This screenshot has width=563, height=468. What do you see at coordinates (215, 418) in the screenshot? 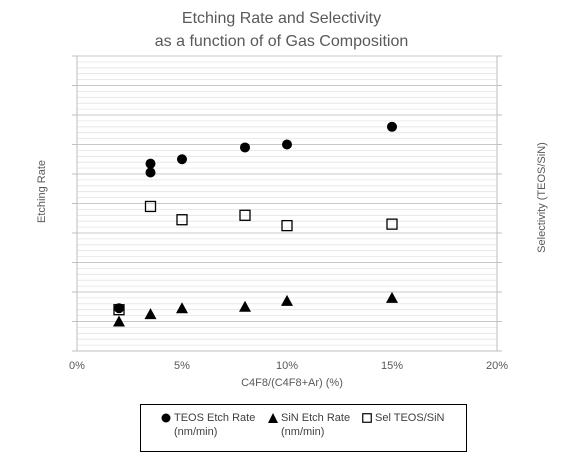
I see `legend-label-teos: TEOS Etch Rate` at bounding box center [215, 418].